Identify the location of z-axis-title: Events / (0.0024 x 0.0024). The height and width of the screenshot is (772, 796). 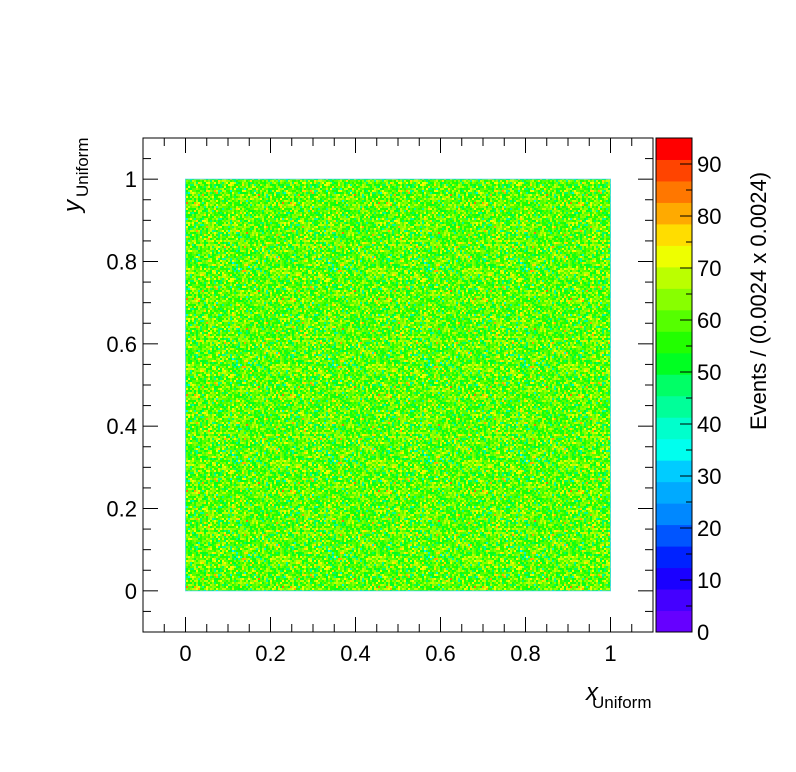
(758, 301).